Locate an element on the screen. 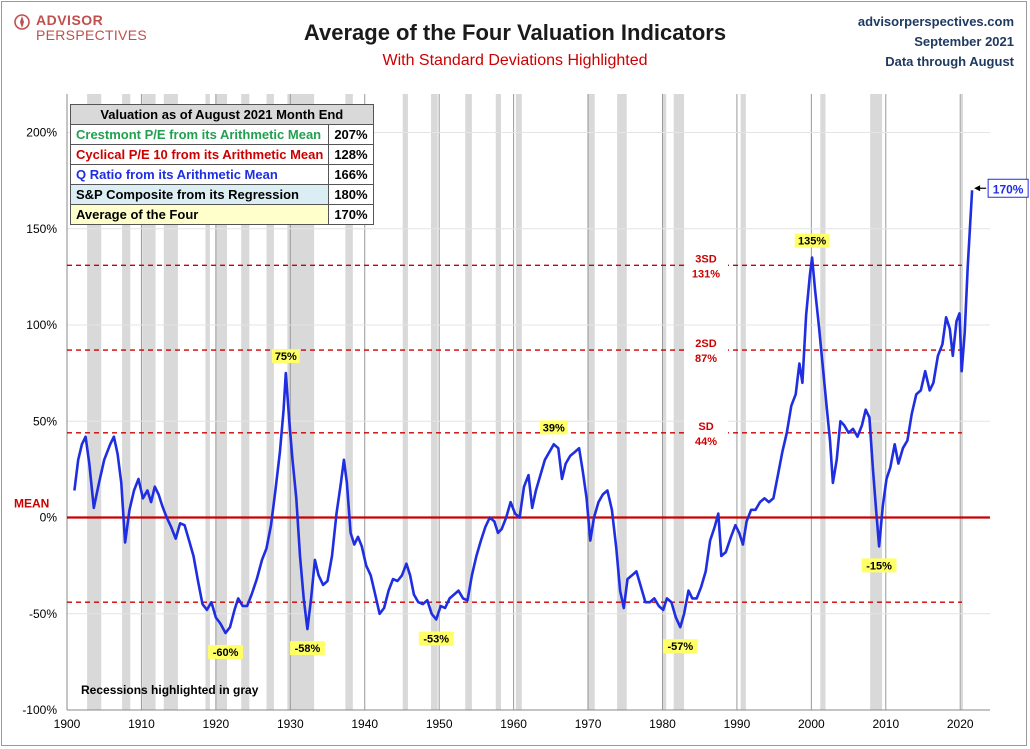  table-row-label: Crestmont P/E from its Arithmetic Mean is located at coordinates (199, 134).